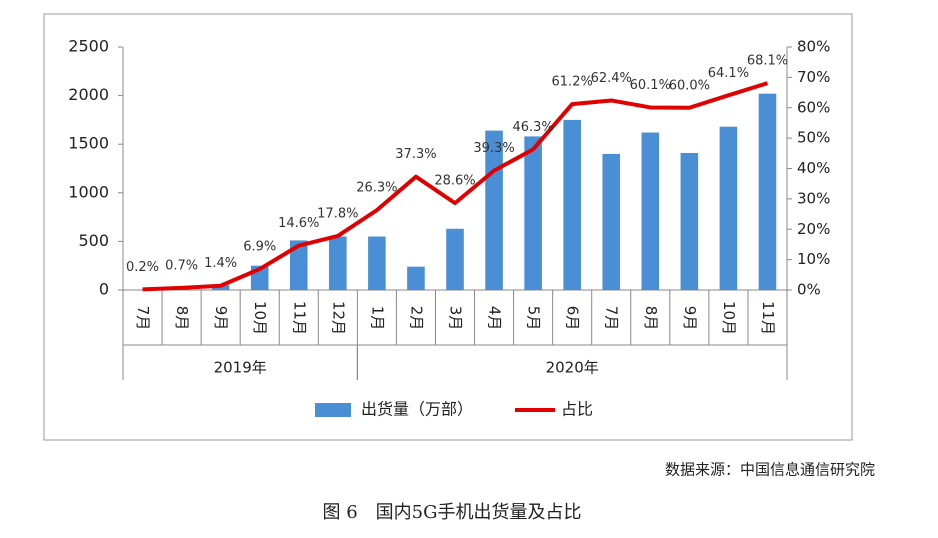  I want to click on data-label: 37.3%, so click(415, 154).